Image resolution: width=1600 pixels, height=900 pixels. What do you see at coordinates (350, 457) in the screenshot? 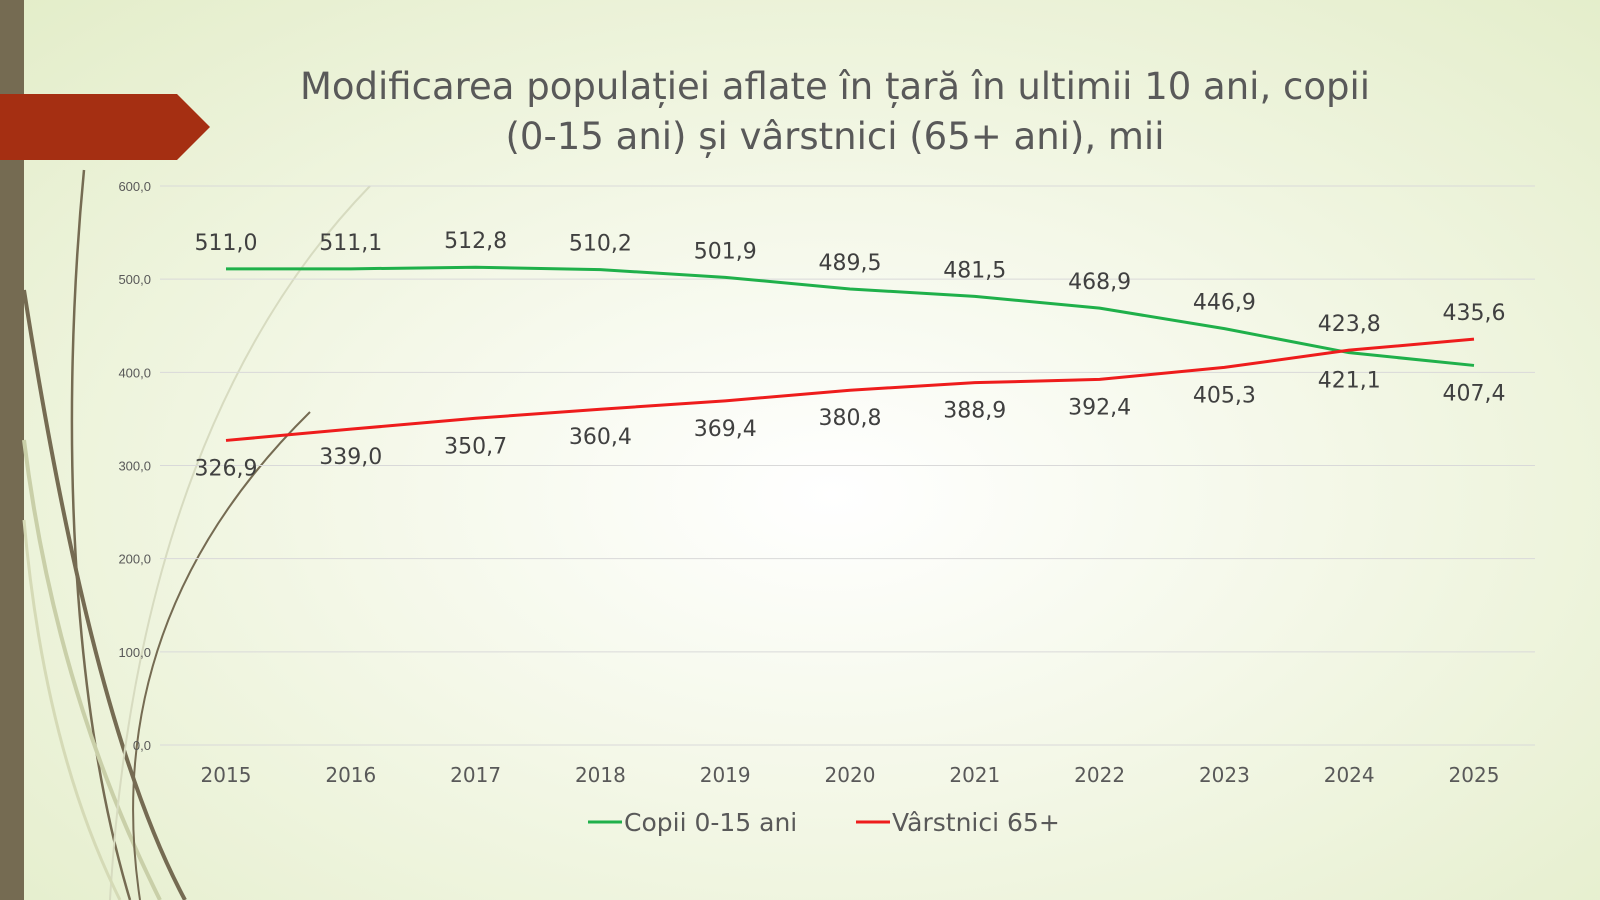
I see `data-label: 339,0` at bounding box center [350, 457].